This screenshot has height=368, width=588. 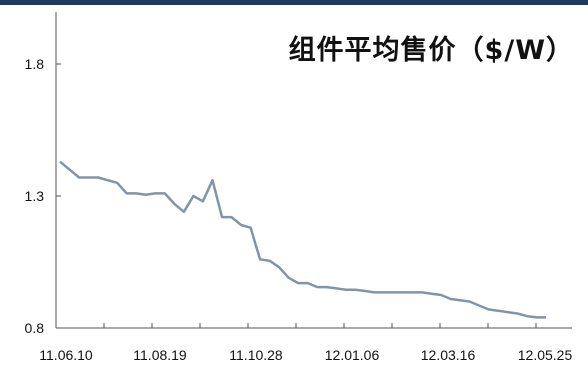 What do you see at coordinates (256, 355) in the screenshot?
I see `x-tick-label: 11.10.28` at bounding box center [256, 355].